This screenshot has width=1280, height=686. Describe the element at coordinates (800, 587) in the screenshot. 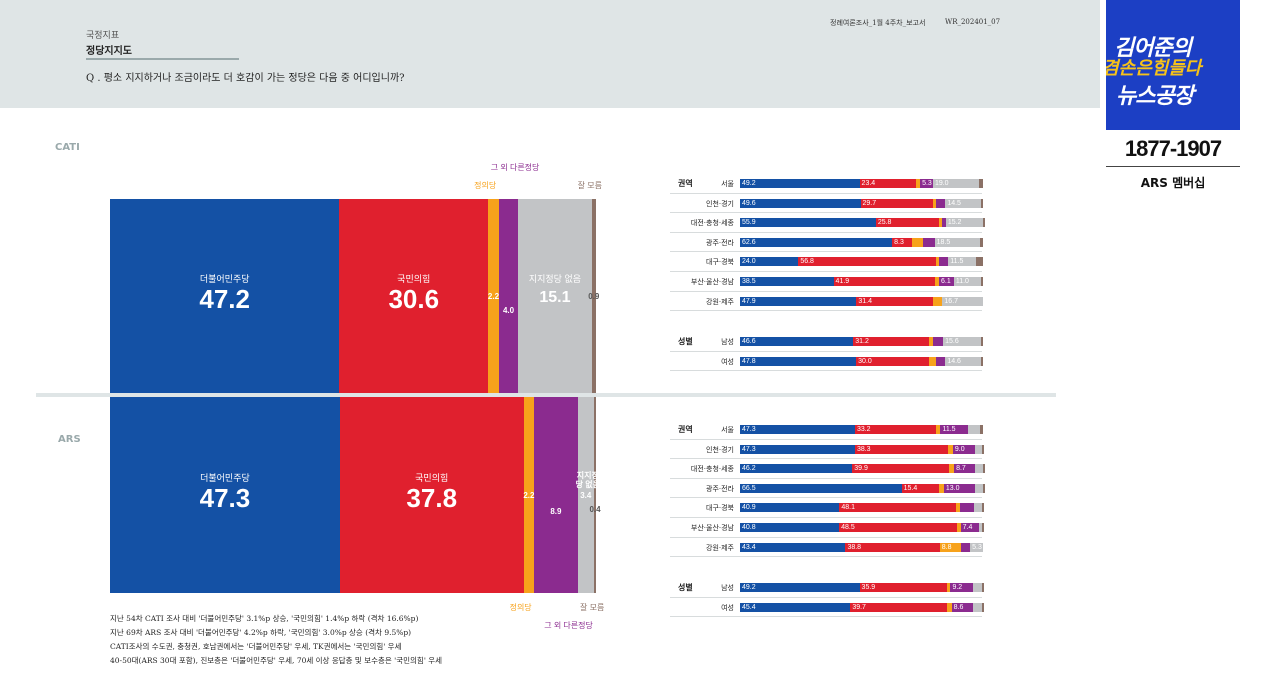

I see `bar-seg-dem: 49.2` at that location.